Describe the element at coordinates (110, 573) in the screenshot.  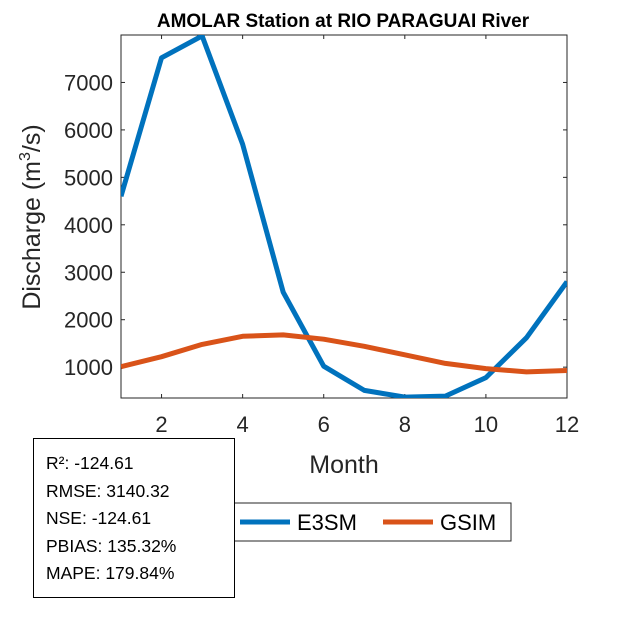
I see `stat-mape: MAPE: 179.84%` at that location.